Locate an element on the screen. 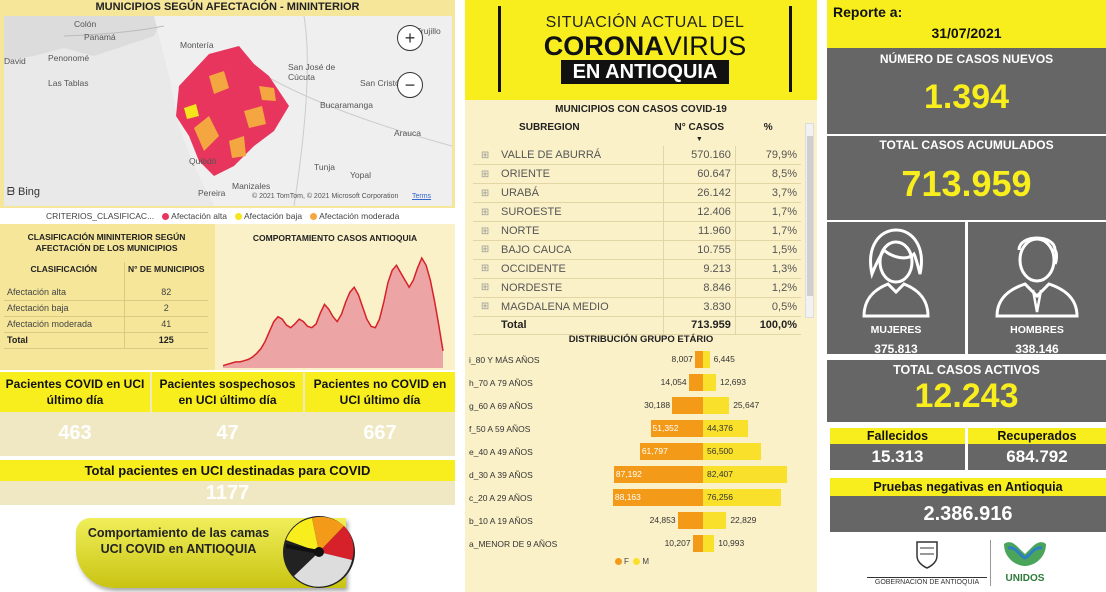 The image size is (1106, 592). subregion-cases: 9.213 is located at coordinates (699, 269).